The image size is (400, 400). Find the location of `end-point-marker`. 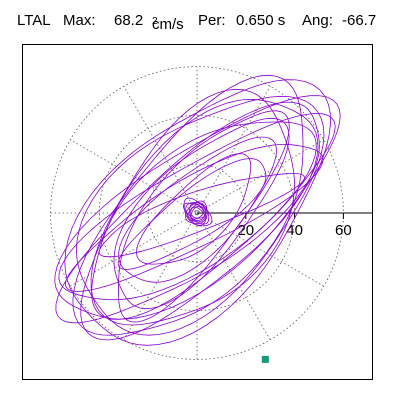

end-point-marker is located at coordinates (265, 359).